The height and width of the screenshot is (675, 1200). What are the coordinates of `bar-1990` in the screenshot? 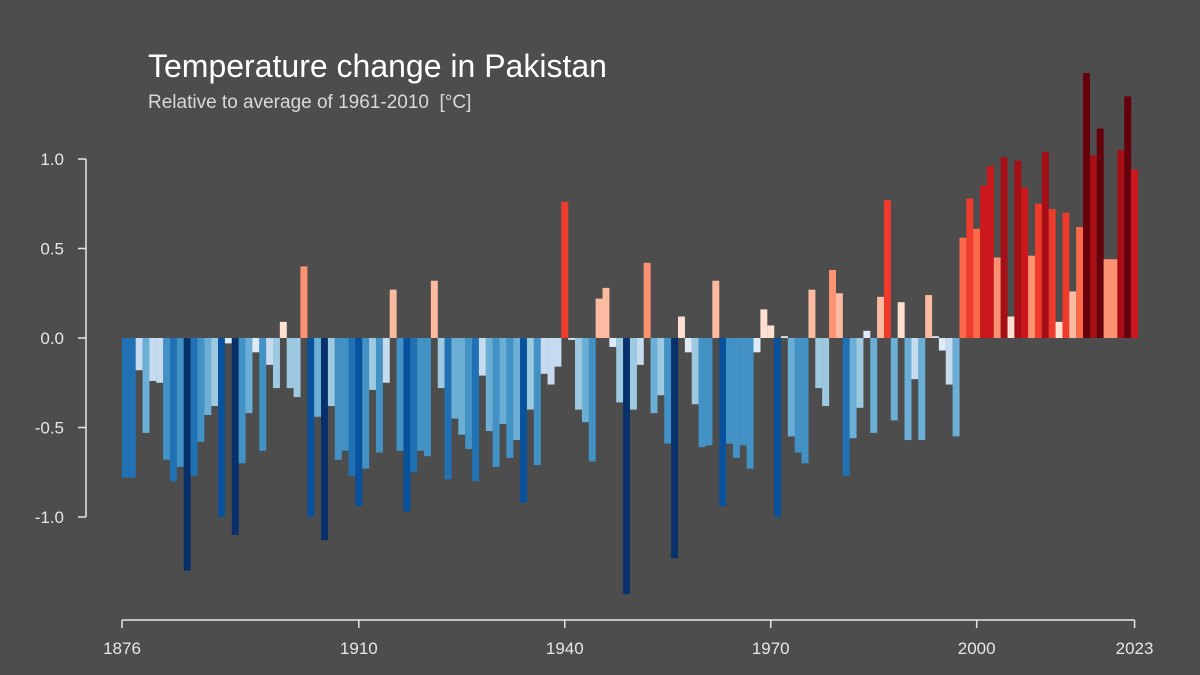 It's located at (908, 389).